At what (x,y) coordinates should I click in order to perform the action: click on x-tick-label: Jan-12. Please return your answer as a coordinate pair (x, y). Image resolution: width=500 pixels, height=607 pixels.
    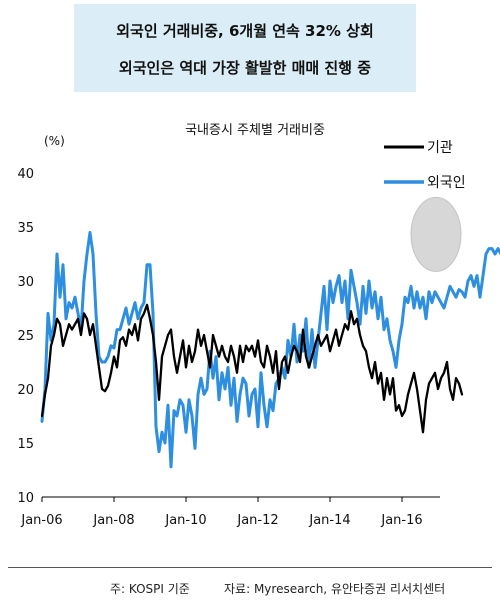
    Looking at the image, I should click on (257, 520).